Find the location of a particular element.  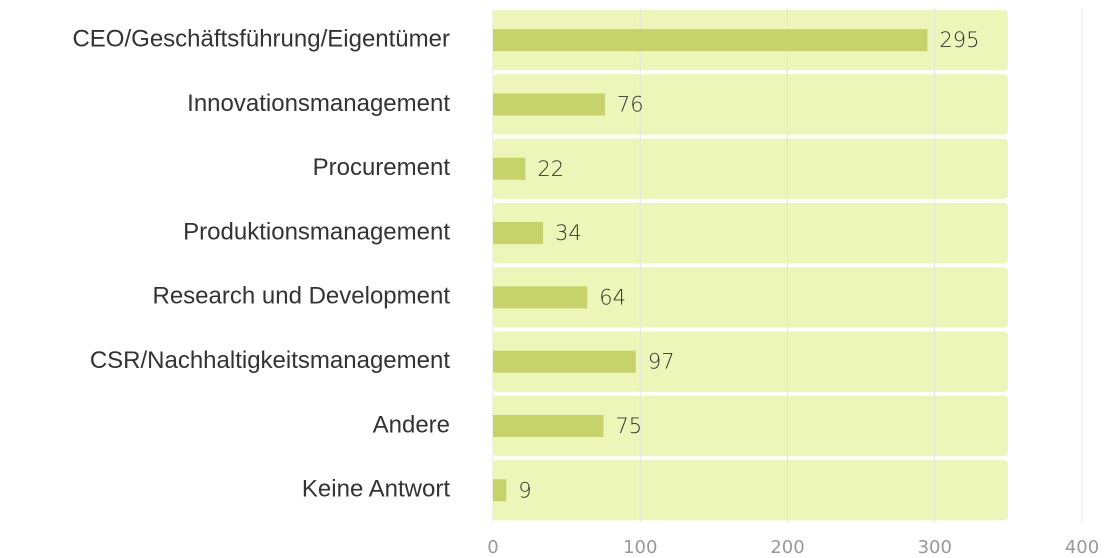

y-tick-label: Procurement is located at coordinates (382, 167).